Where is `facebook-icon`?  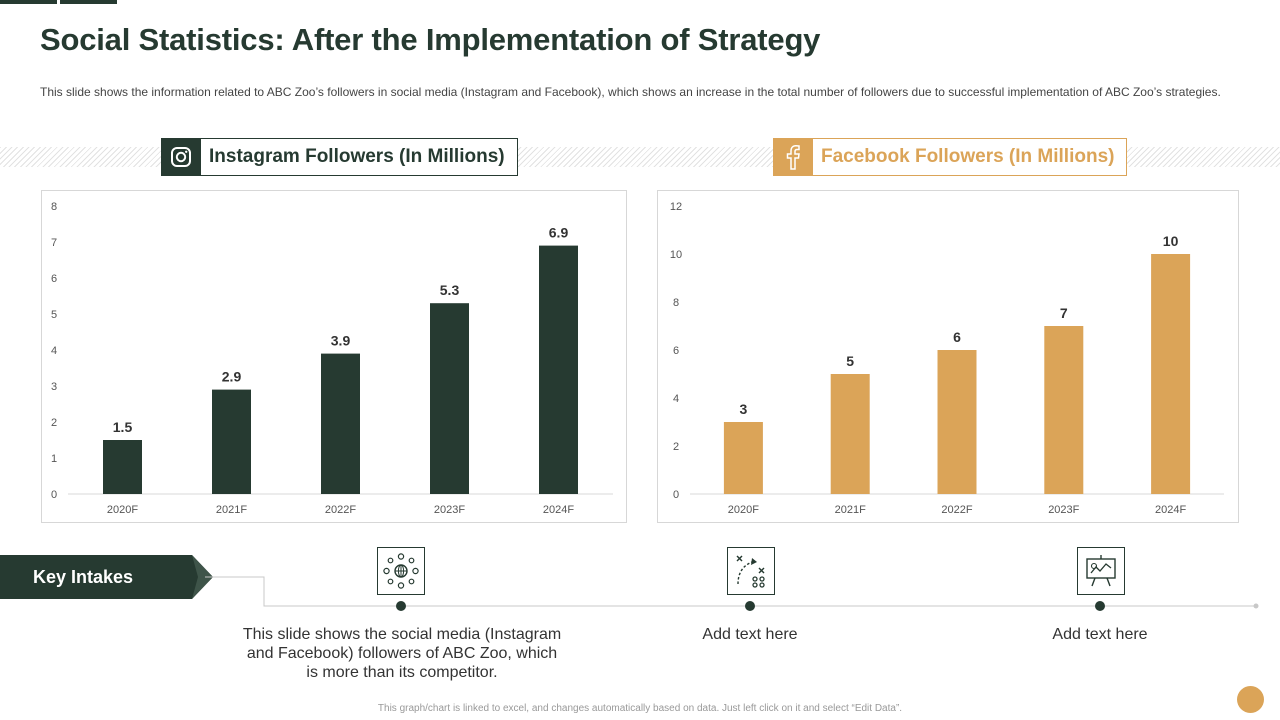 facebook-icon is located at coordinates (793, 157).